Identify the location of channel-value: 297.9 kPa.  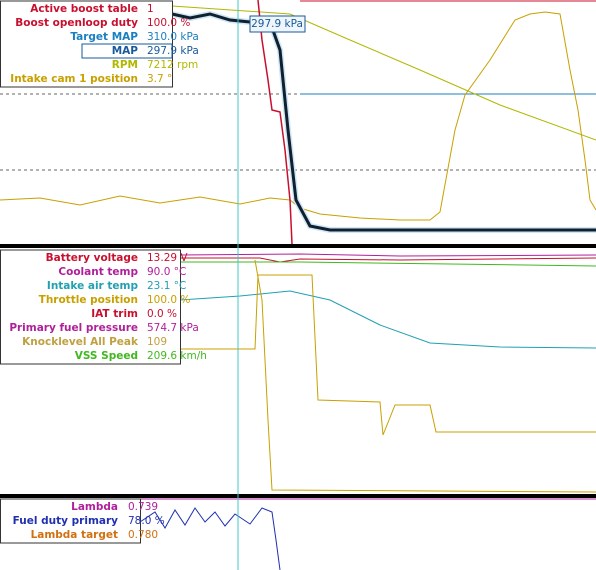
(173, 51).